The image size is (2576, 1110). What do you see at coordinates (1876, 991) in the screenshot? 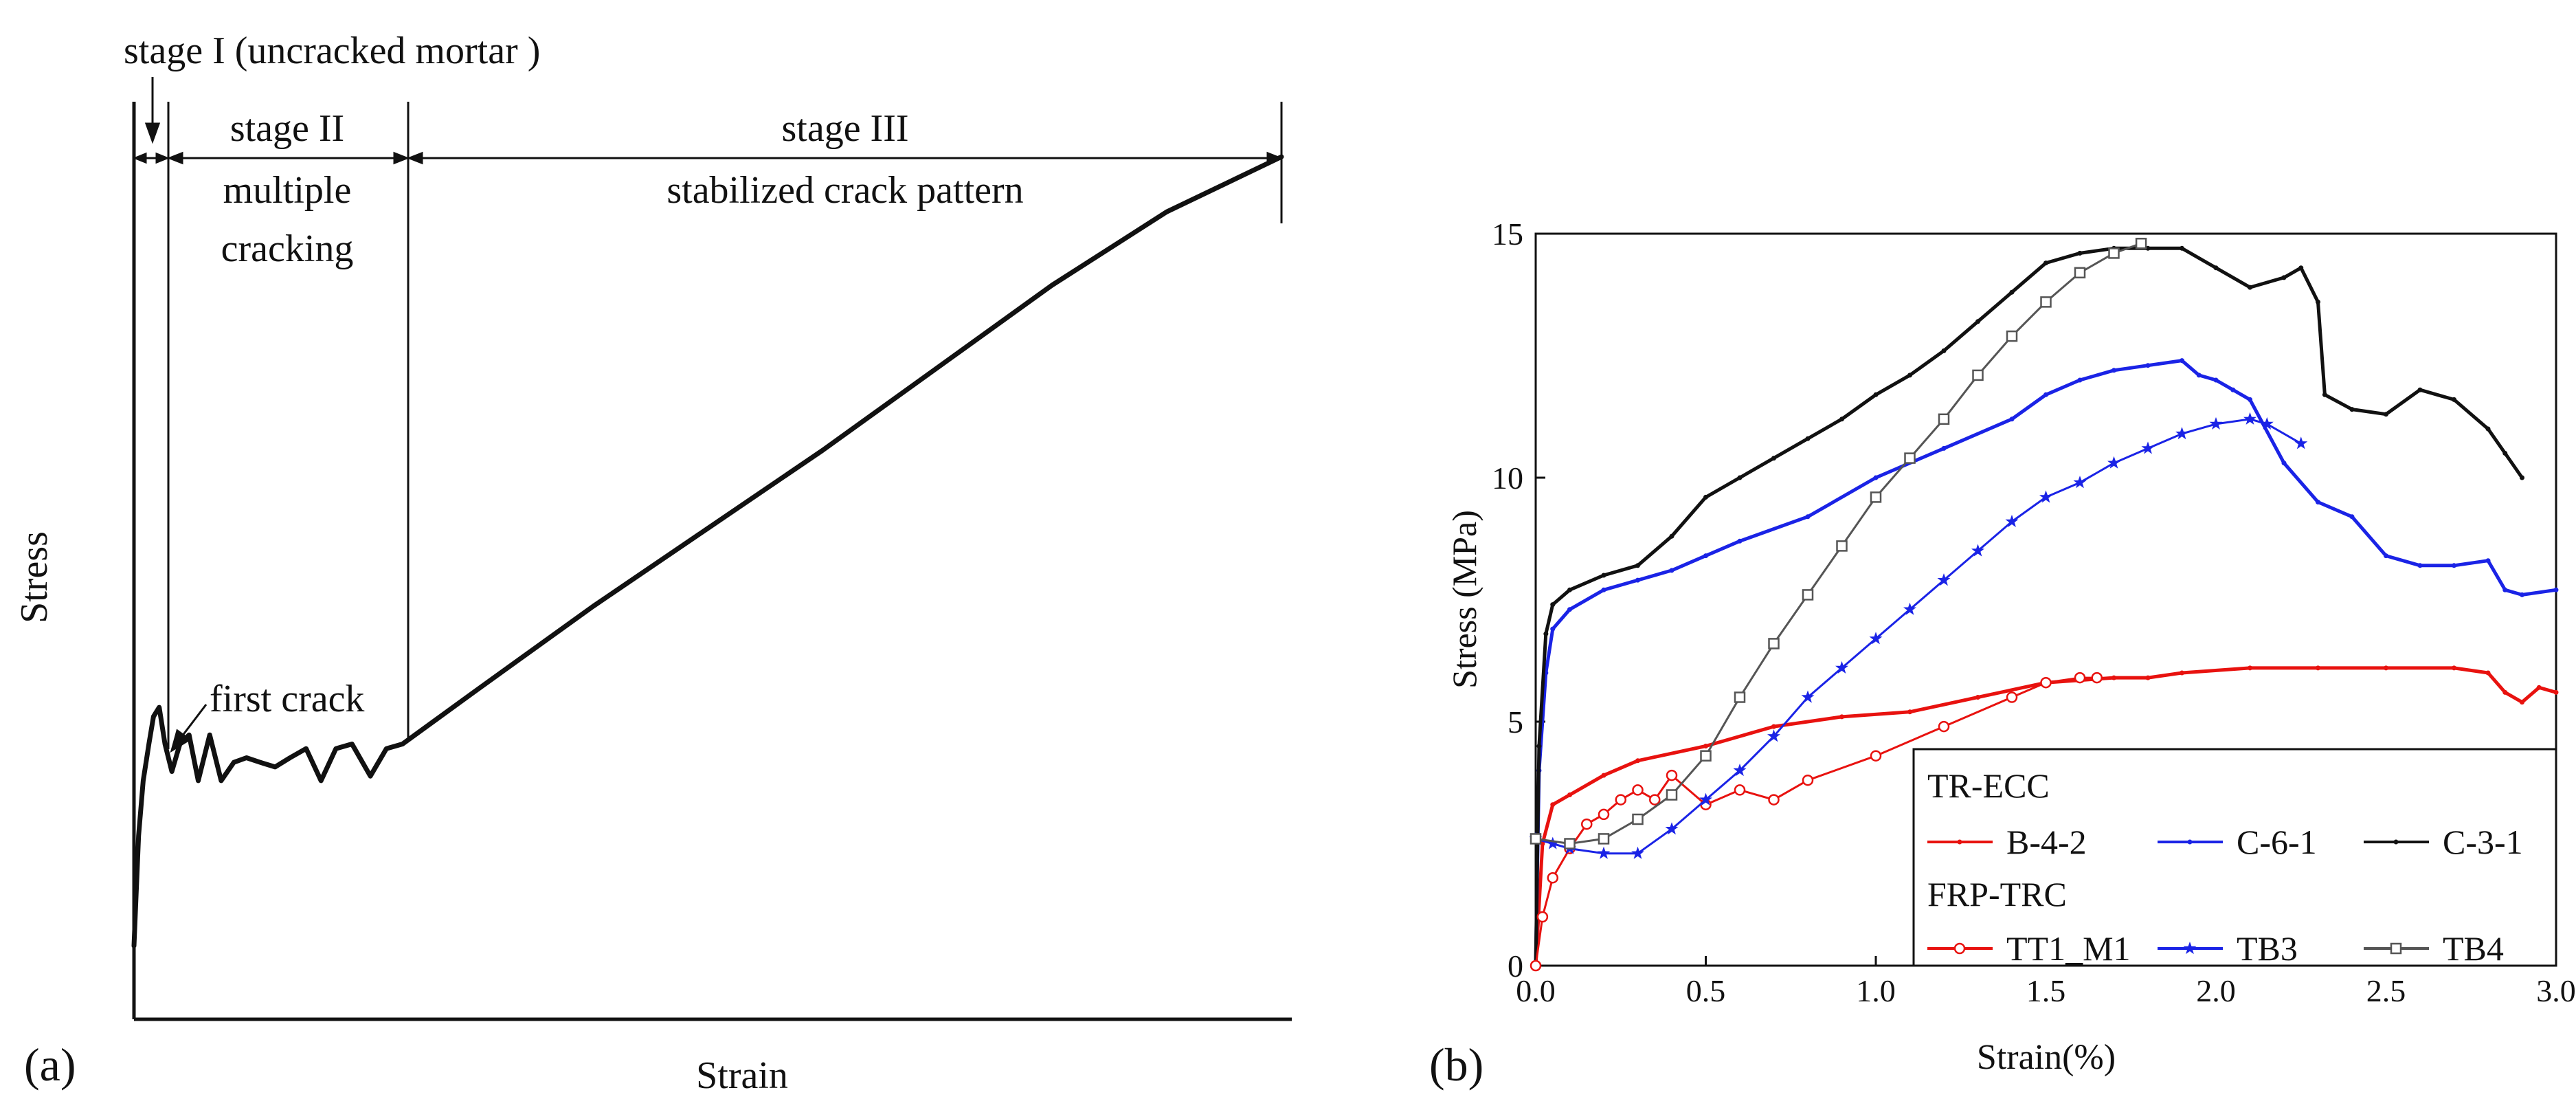
I see `x-tick-label: 1.0` at bounding box center [1876, 991].